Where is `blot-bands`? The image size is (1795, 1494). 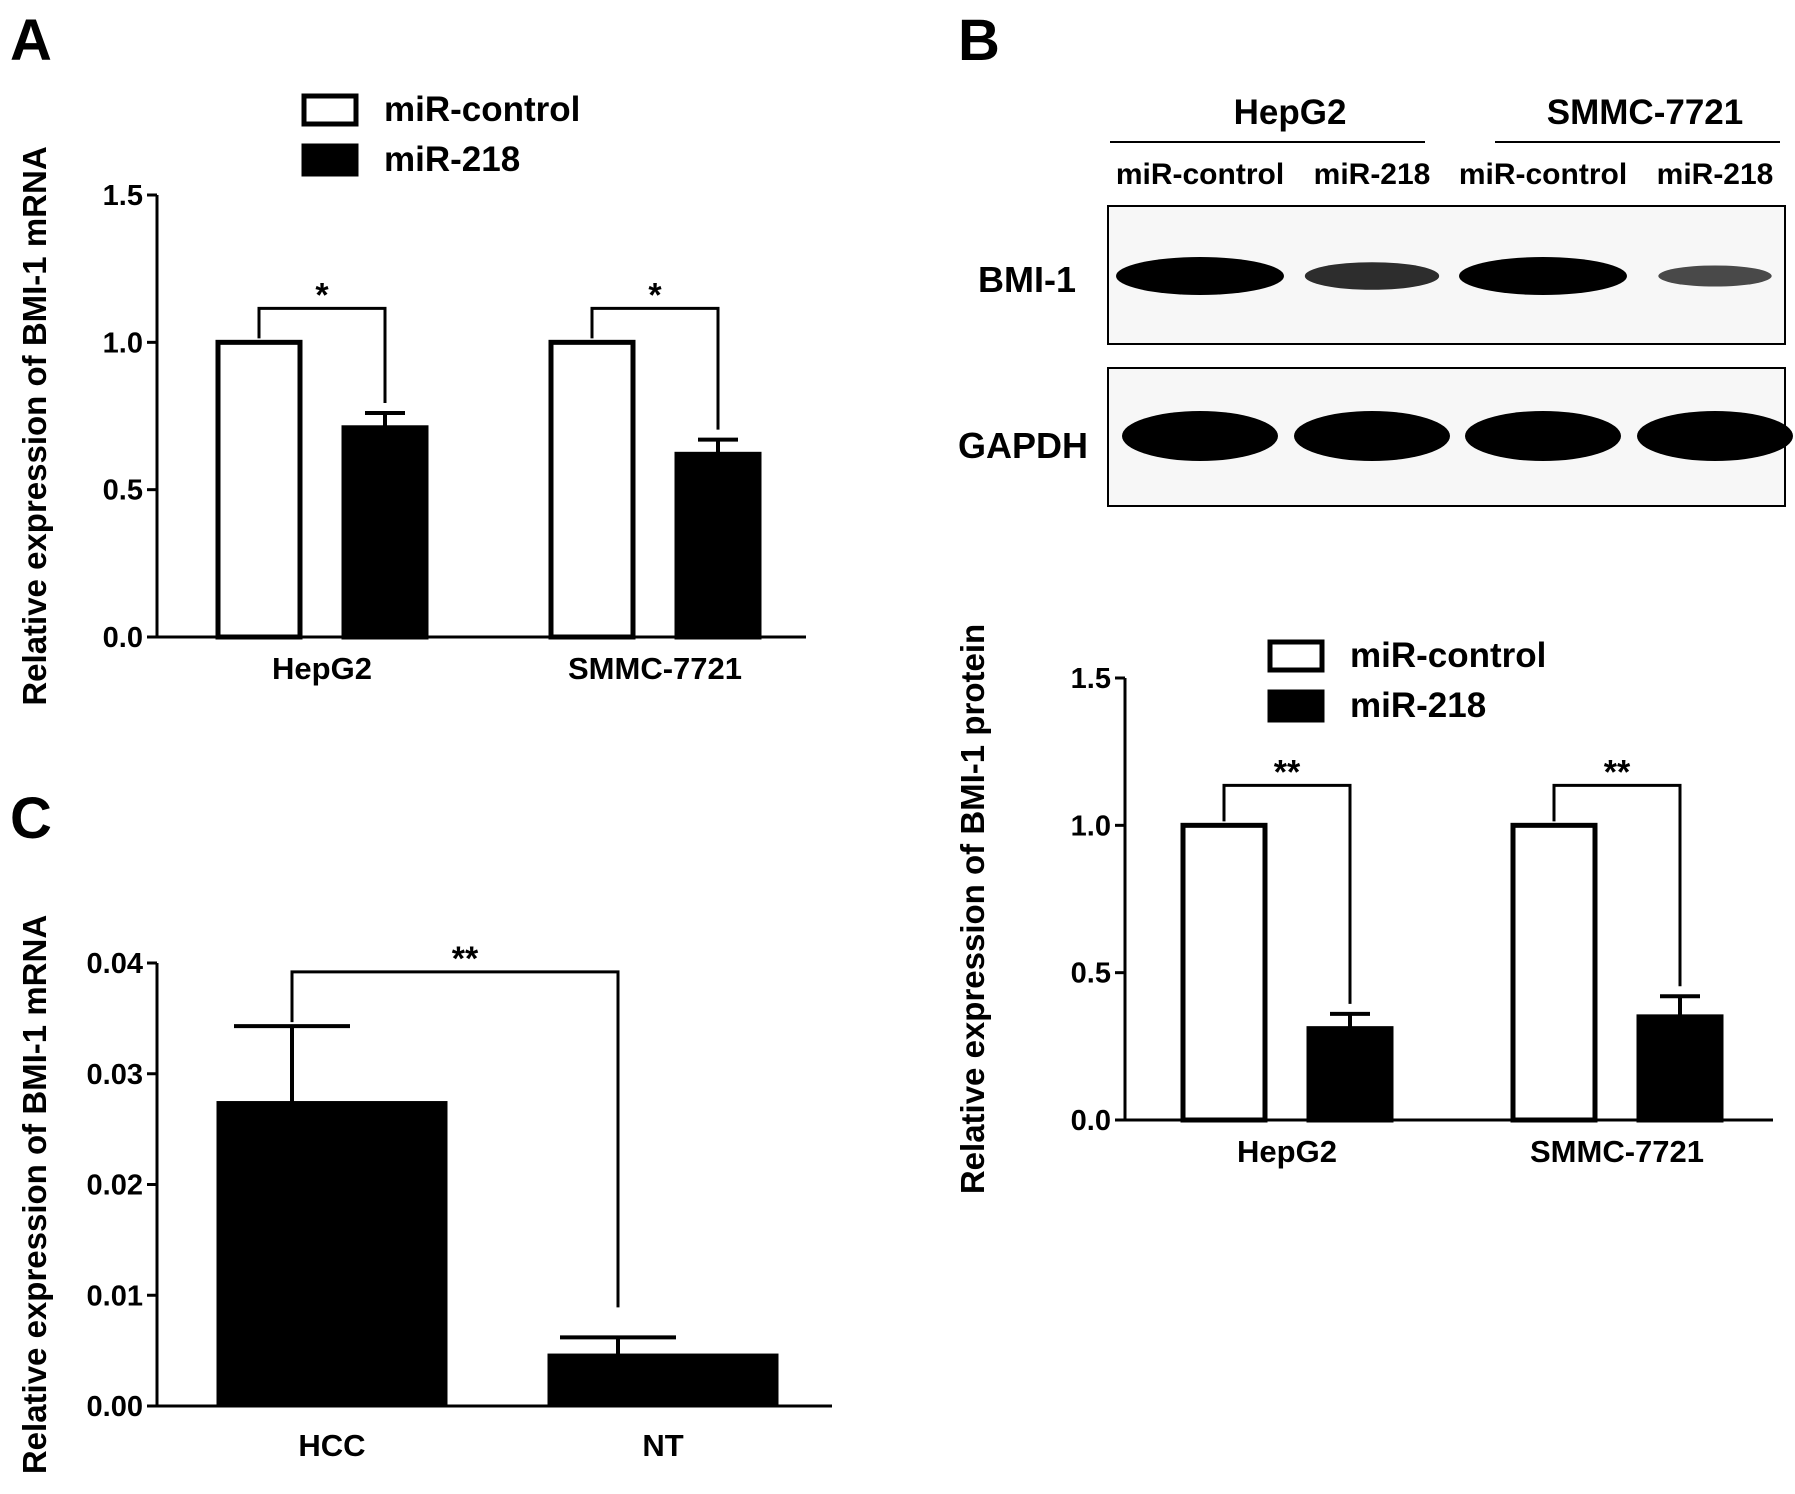
blot-bands is located at coordinates (1454, 359).